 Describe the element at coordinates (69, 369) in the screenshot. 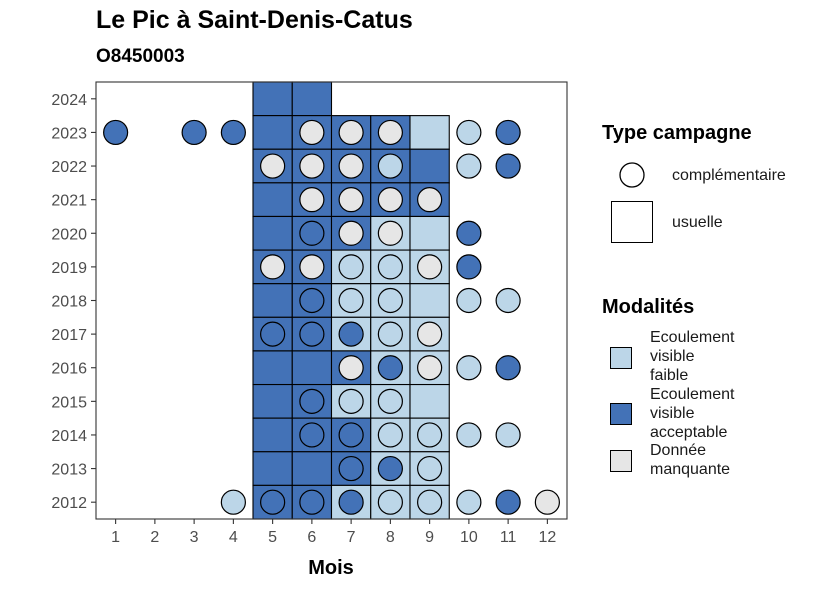

I see `y-tick-label: 2016` at that location.